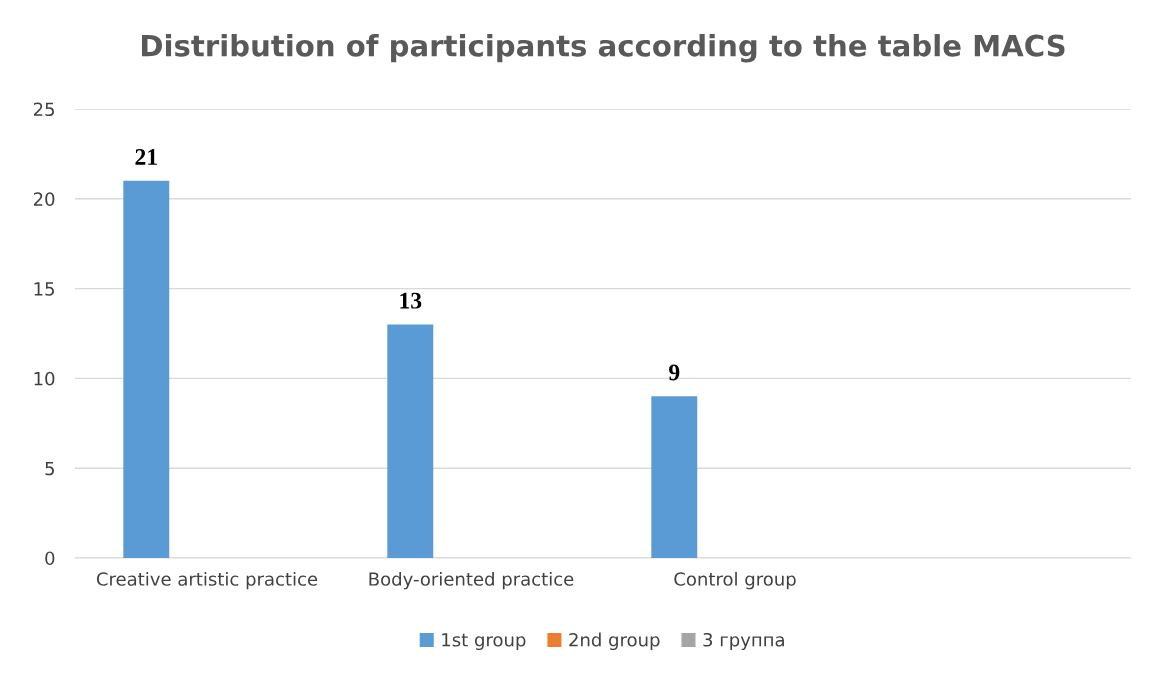 This screenshot has height=673, width=1151. I want to click on legend-label: 2nd group, so click(614, 641).